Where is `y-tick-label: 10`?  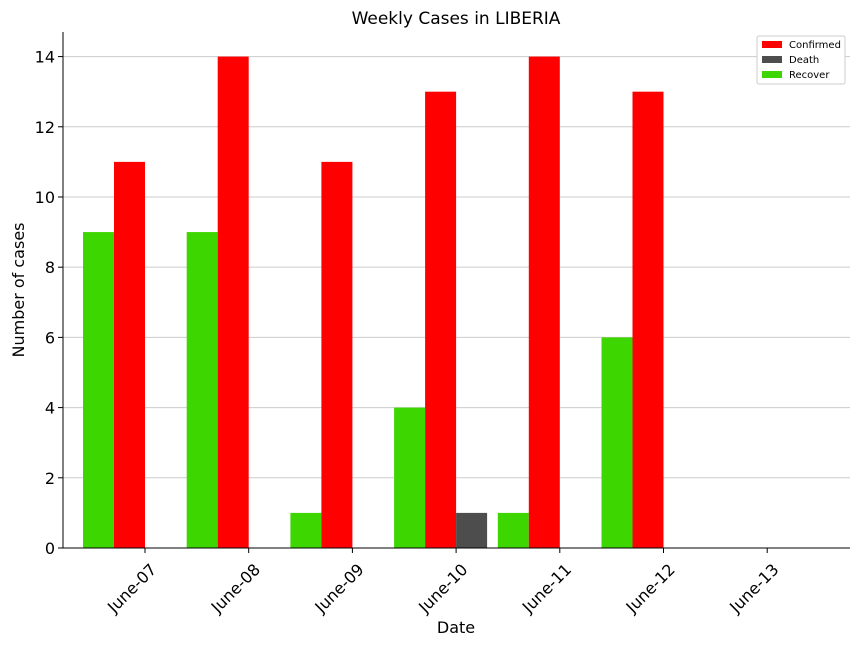
y-tick-label: 10 is located at coordinates (45, 197).